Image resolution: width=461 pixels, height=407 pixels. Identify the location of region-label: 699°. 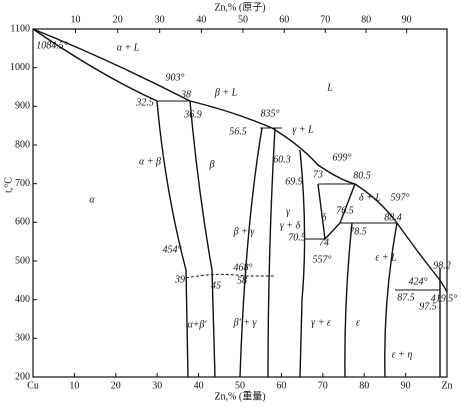
(342, 157).